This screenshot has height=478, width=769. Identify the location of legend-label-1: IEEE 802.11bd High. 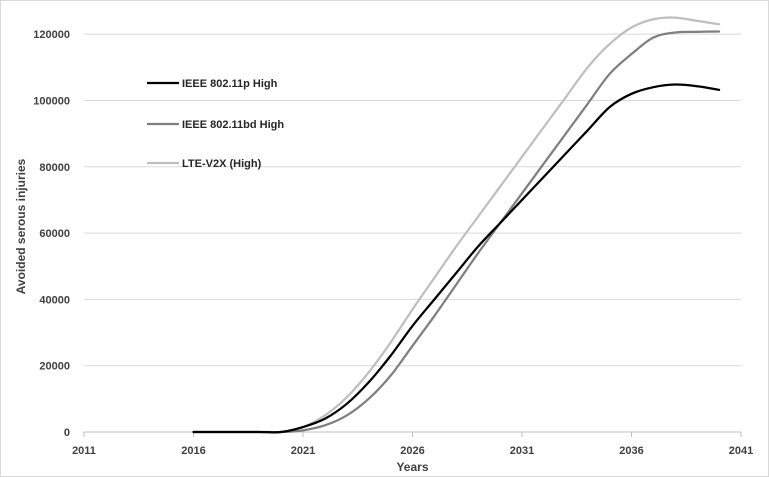
(233, 125).